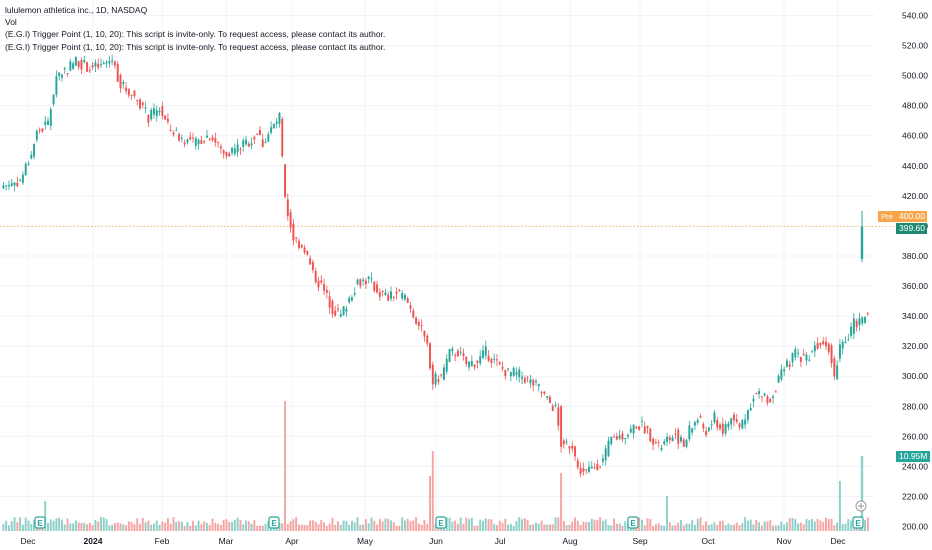 The width and height of the screenshot is (932, 550). What do you see at coordinates (915, 496) in the screenshot?
I see `y-tick-label: 220.00` at bounding box center [915, 496].